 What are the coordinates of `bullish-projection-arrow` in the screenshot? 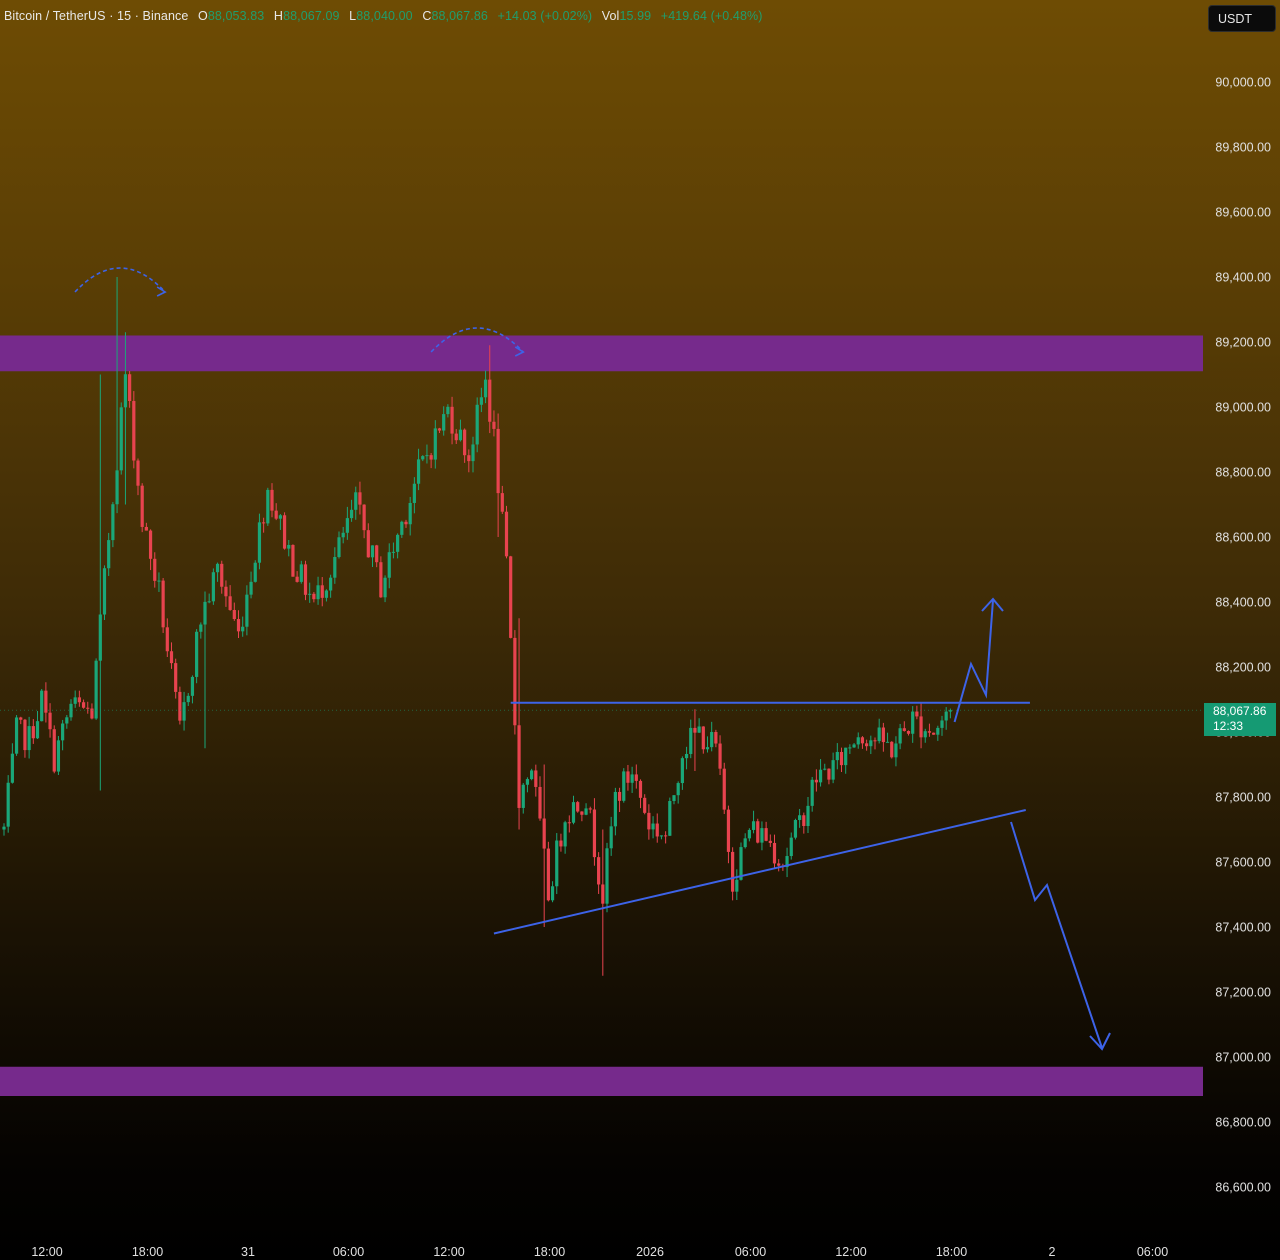 It's located at (973, 661).